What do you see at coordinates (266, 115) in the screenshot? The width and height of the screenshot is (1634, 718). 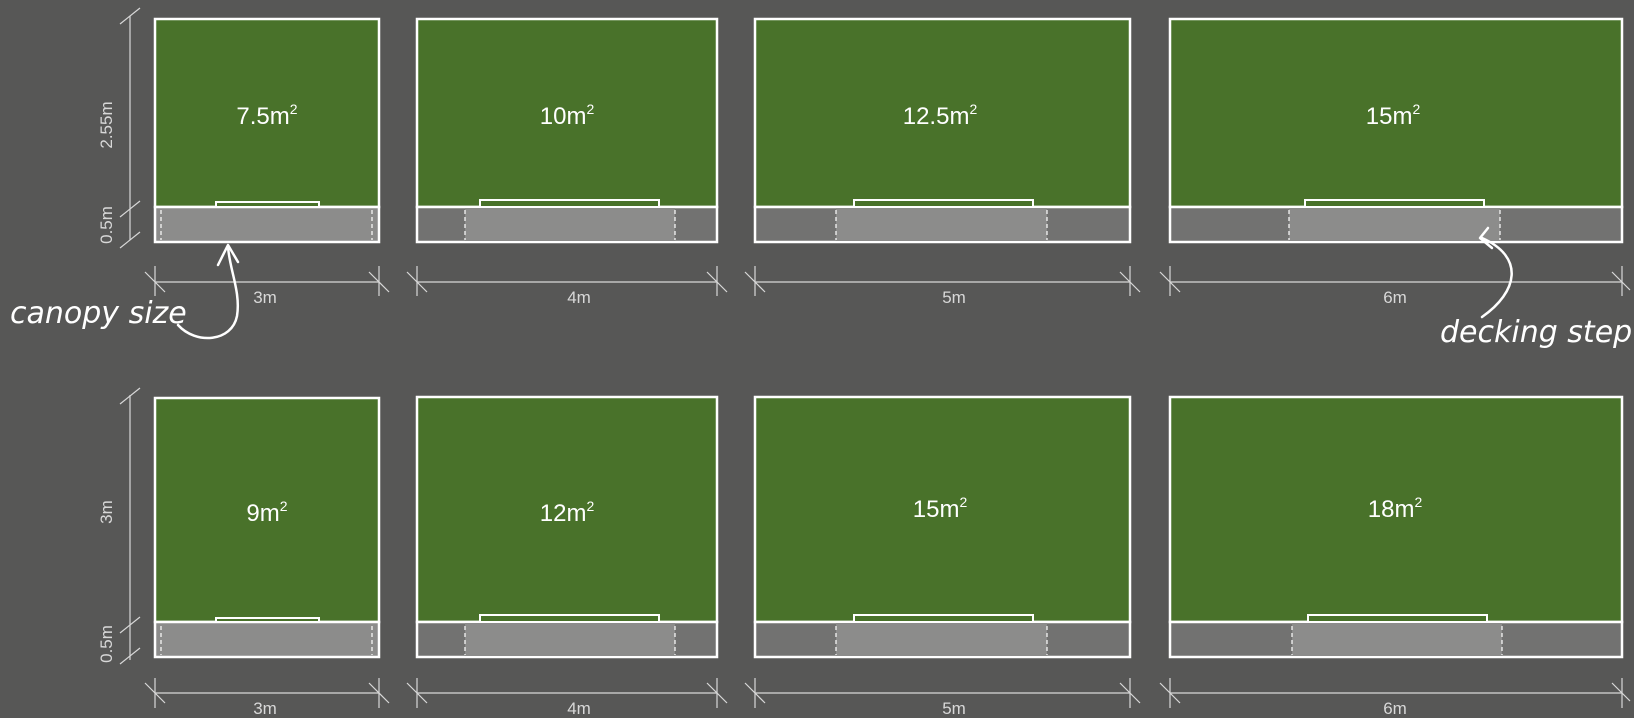 I see `area-label: 7.5m2` at bounding box center [266, 115].